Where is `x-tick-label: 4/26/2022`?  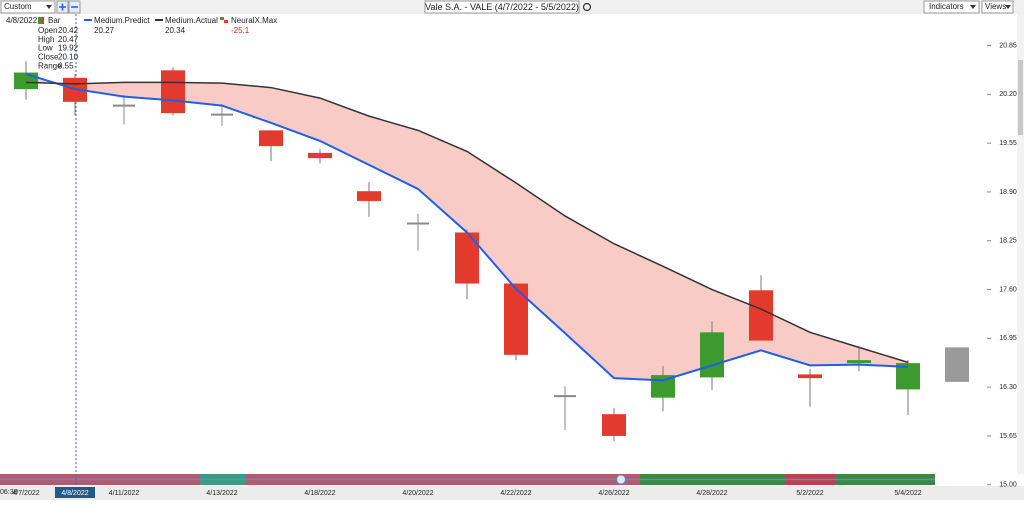
x-tick-label: 4/26/2022 is located at coordinates (613, 493).